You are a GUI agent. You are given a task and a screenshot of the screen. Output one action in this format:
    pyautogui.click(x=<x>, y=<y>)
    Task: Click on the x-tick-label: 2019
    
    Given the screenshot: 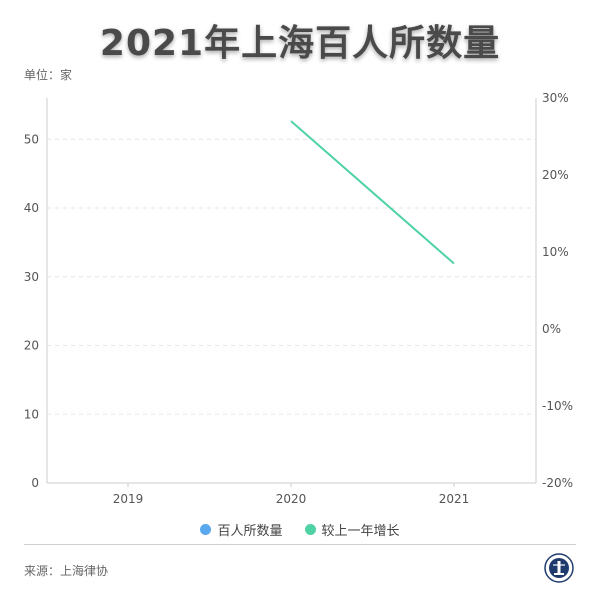 What is the action you would take?
    pyautogui.click(x=128, y=499)
    